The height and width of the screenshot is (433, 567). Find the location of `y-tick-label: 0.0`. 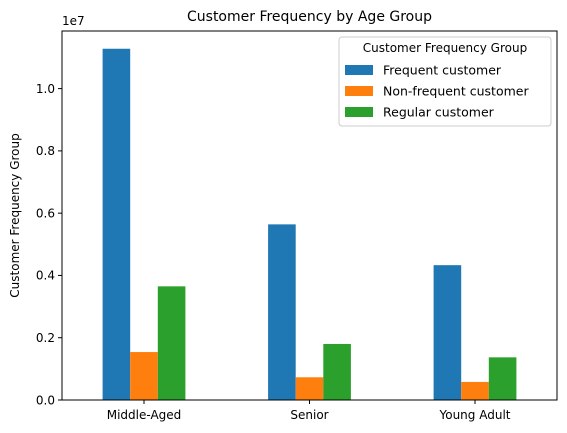

y-tick-label: 0.0 is located at coordinates (45, 400).